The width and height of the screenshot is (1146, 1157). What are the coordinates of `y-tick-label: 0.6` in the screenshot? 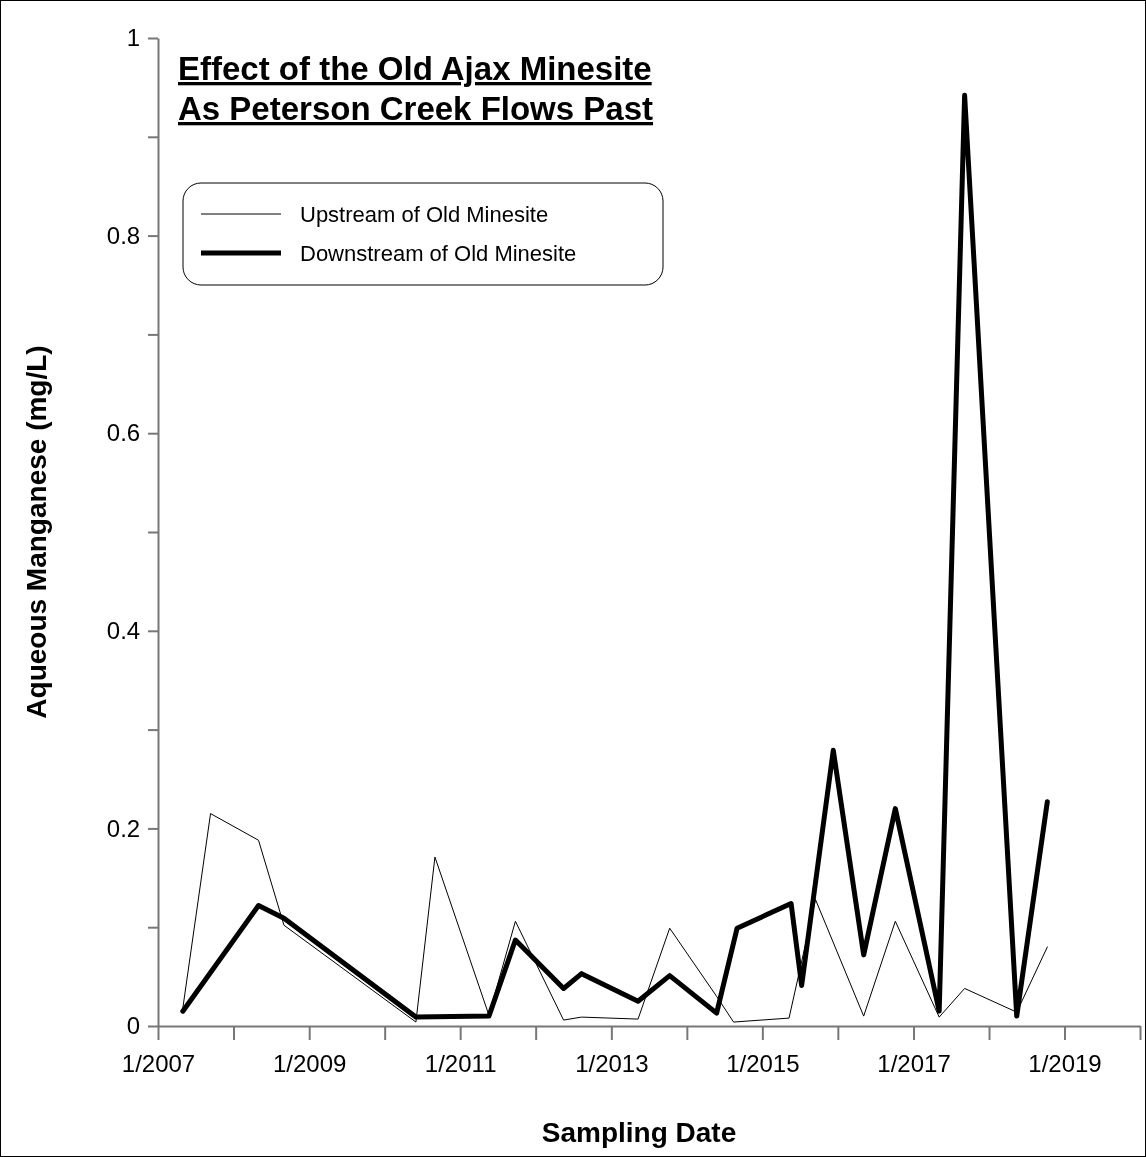 It's located at (123, 433).